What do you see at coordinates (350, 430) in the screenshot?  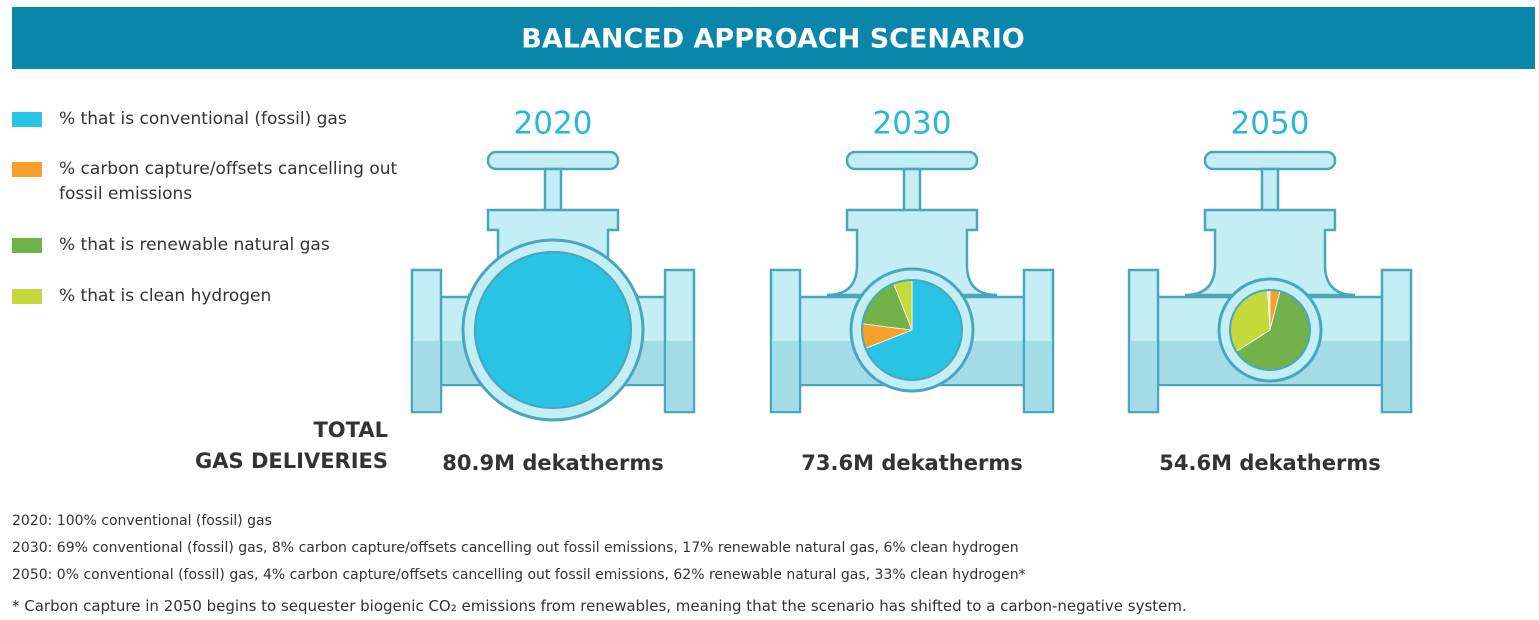 I see `total-label: TOTAL` at bounding box center [350, 430].